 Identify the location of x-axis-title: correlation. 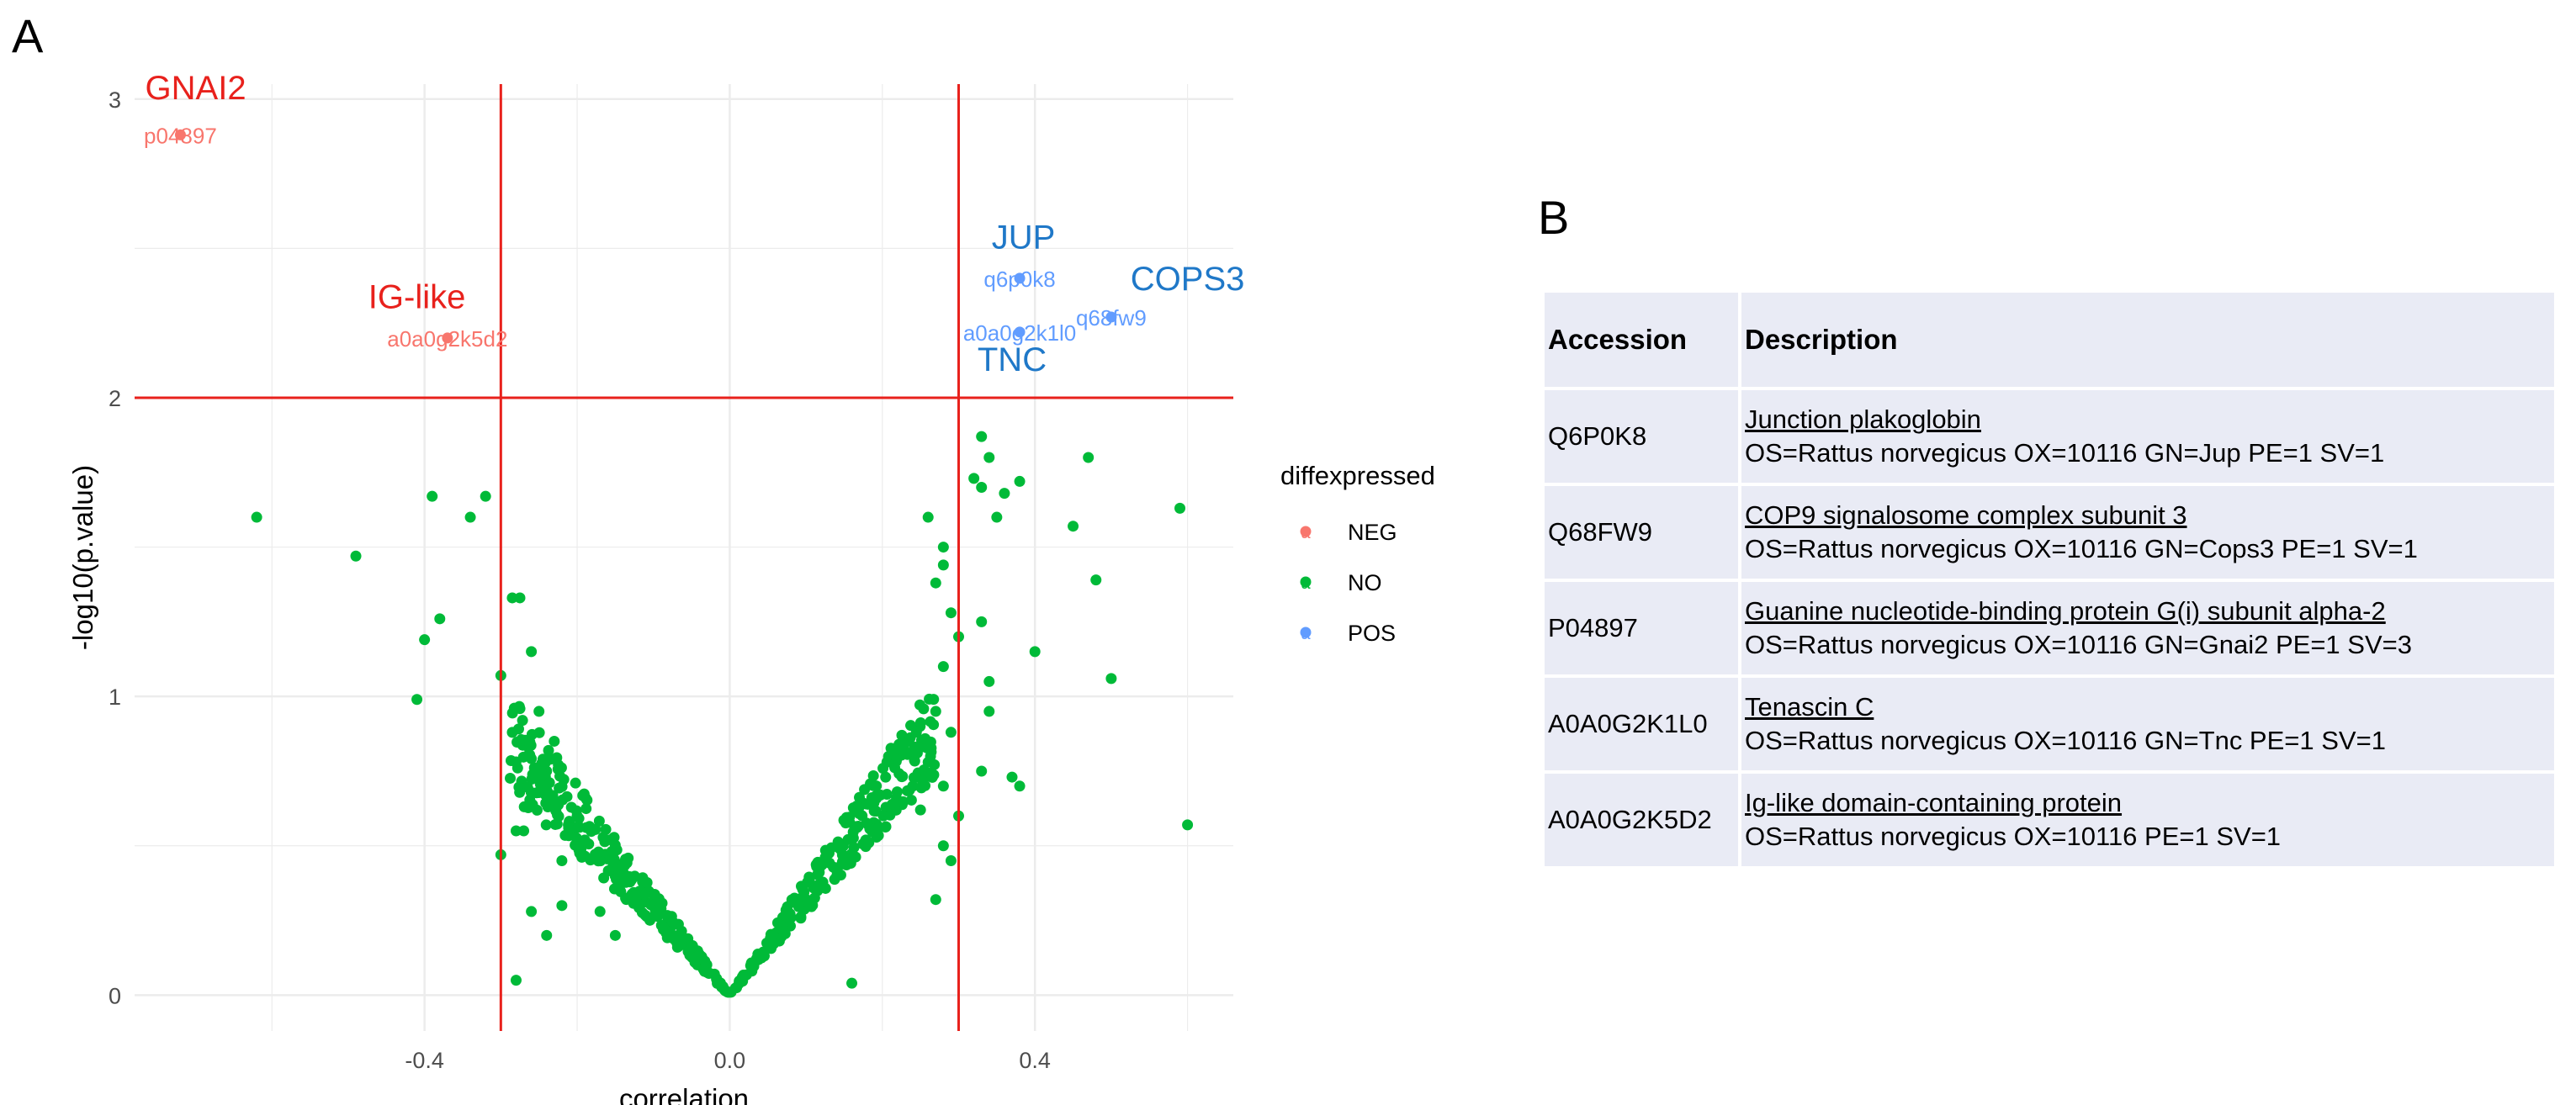
(684, 1094).